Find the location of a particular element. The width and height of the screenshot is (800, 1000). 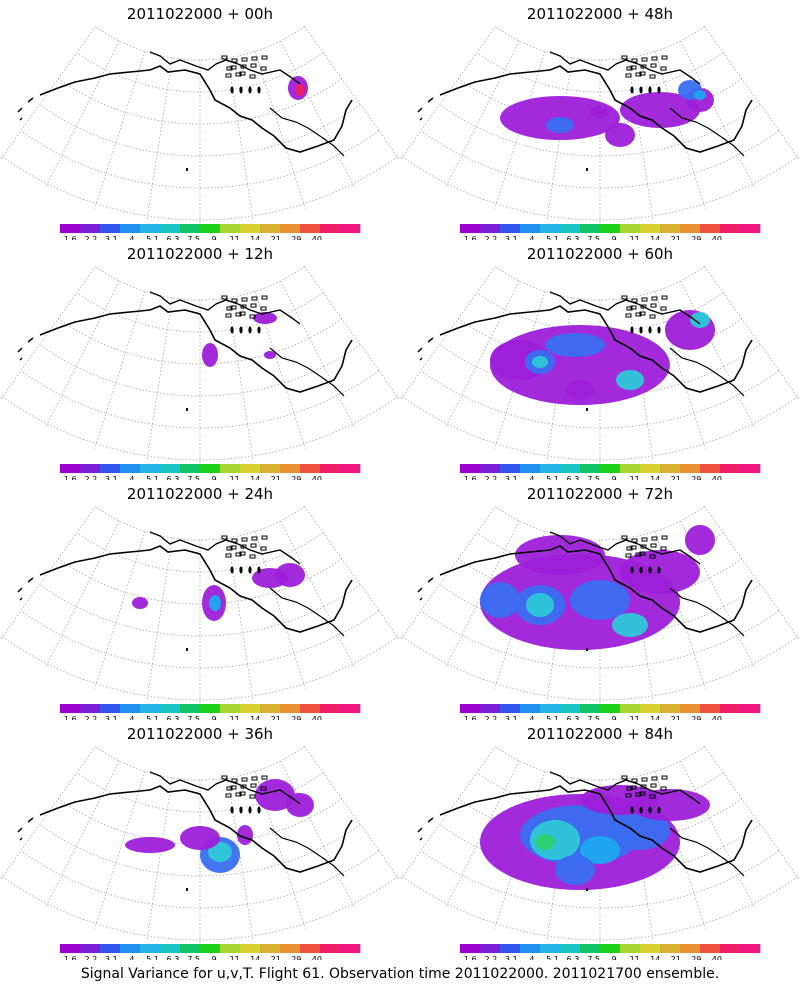

panel-title: 2011022000 + 60h is located at coordinates (600, 254).